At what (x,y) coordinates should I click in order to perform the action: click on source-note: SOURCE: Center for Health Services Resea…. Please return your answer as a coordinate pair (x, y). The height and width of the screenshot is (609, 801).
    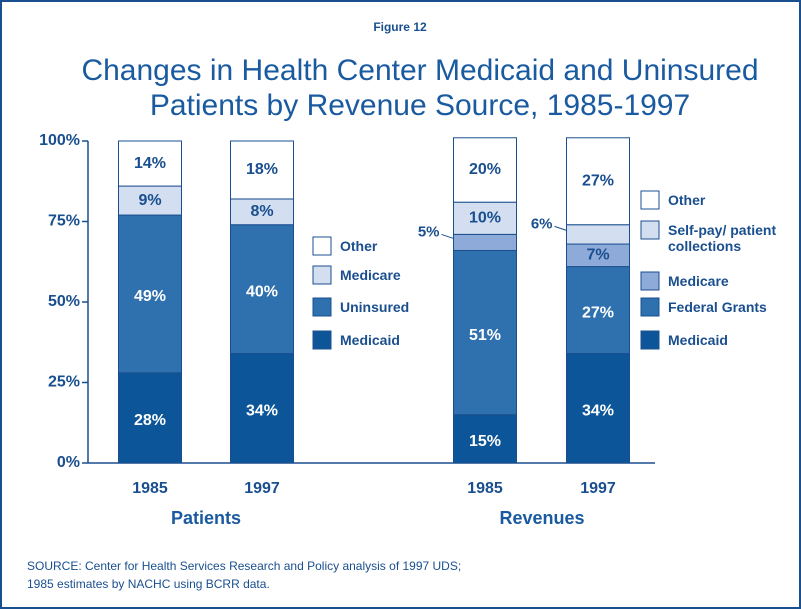
    Looking at the image, I should click on (244, 566).